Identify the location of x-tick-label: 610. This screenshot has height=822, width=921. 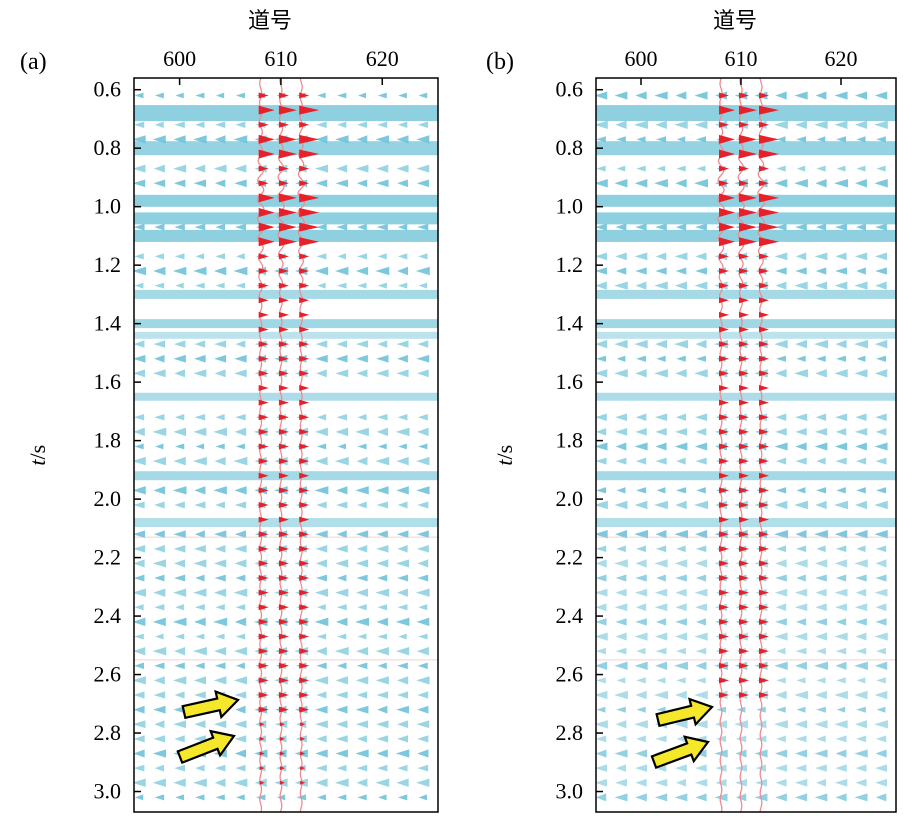
(741, 58).